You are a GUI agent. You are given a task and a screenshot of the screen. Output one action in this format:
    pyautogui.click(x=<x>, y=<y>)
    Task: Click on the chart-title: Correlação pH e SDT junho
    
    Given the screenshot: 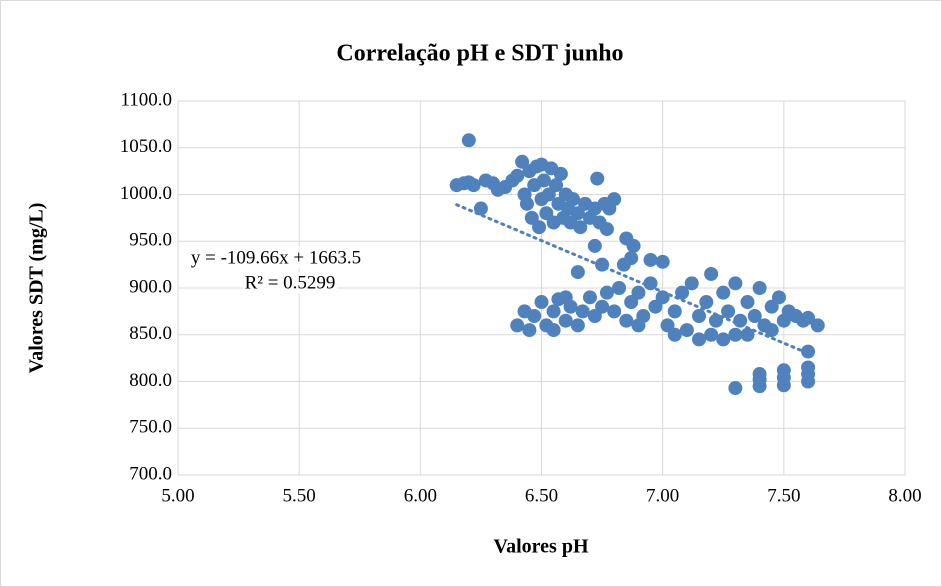 What is the action you would take?
    pyautogui.click(x=479, y=54)
    